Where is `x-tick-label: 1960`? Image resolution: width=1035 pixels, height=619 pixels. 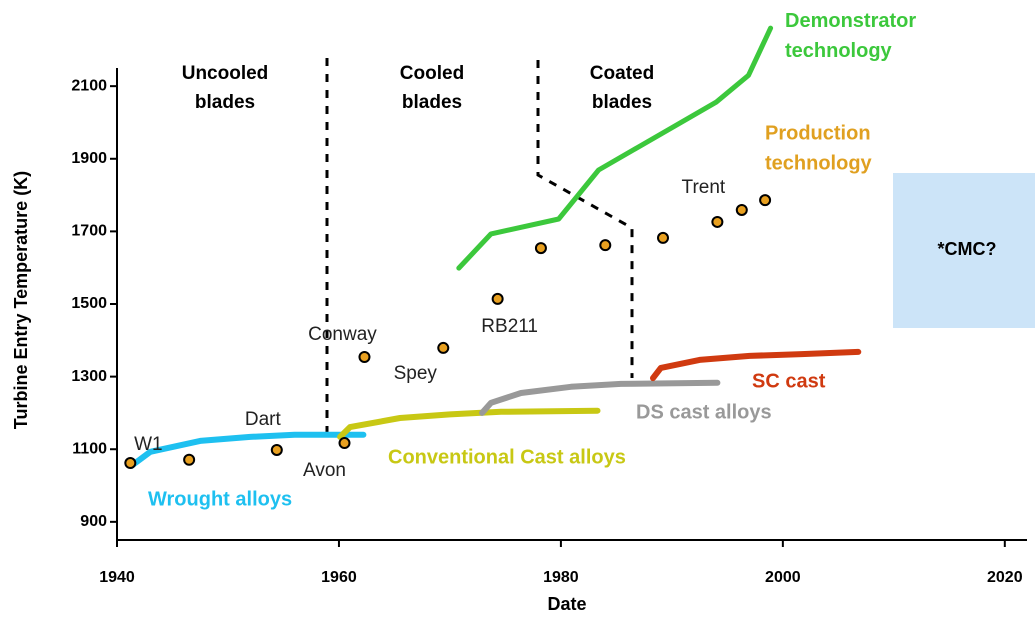 x-tick-label: 1960 is located at coordinates (339, 577).